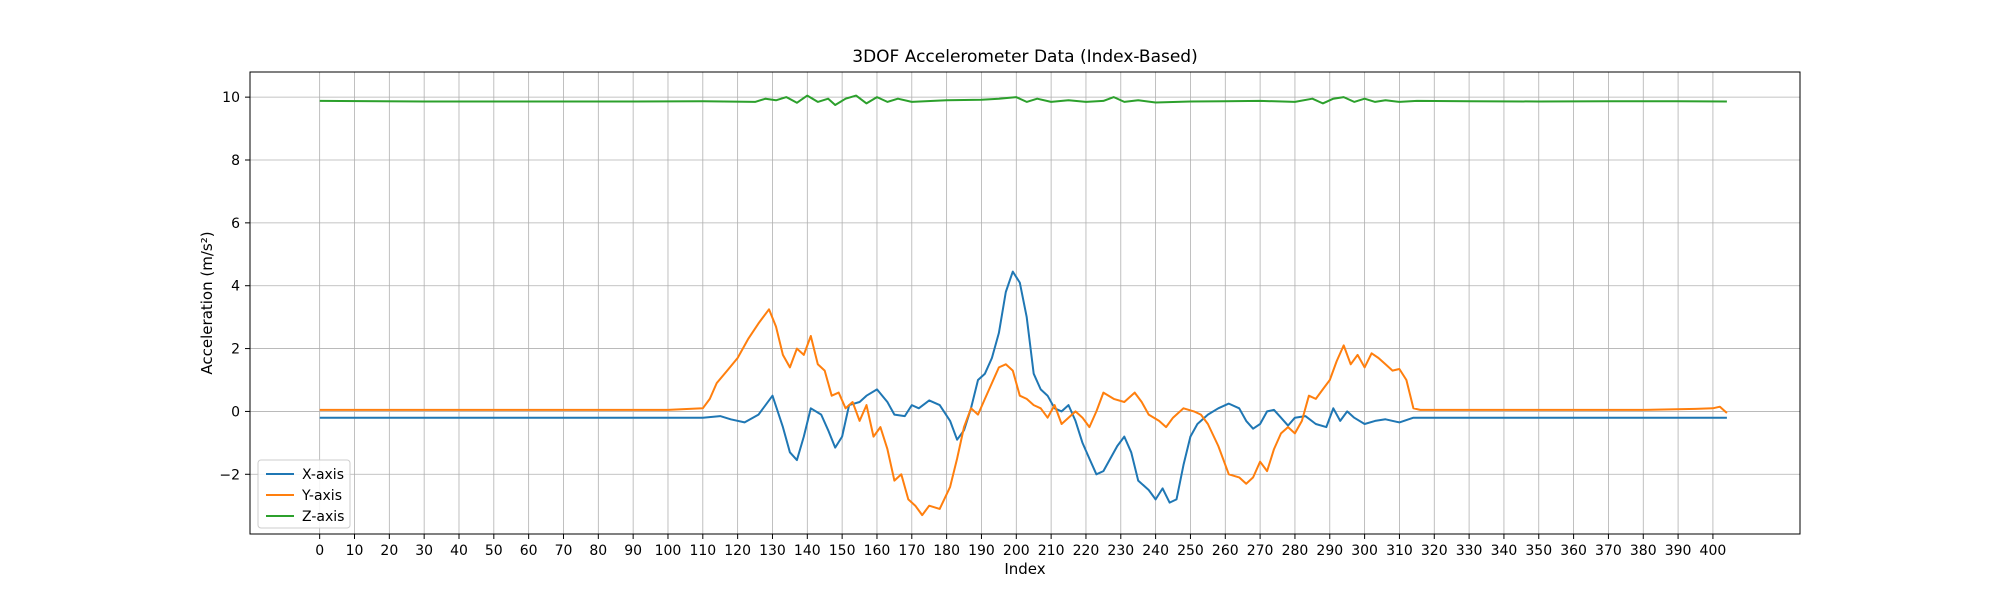 The height and width of the screenshot is (600, 2000). I want to click on legend-box, so click(304, 494).